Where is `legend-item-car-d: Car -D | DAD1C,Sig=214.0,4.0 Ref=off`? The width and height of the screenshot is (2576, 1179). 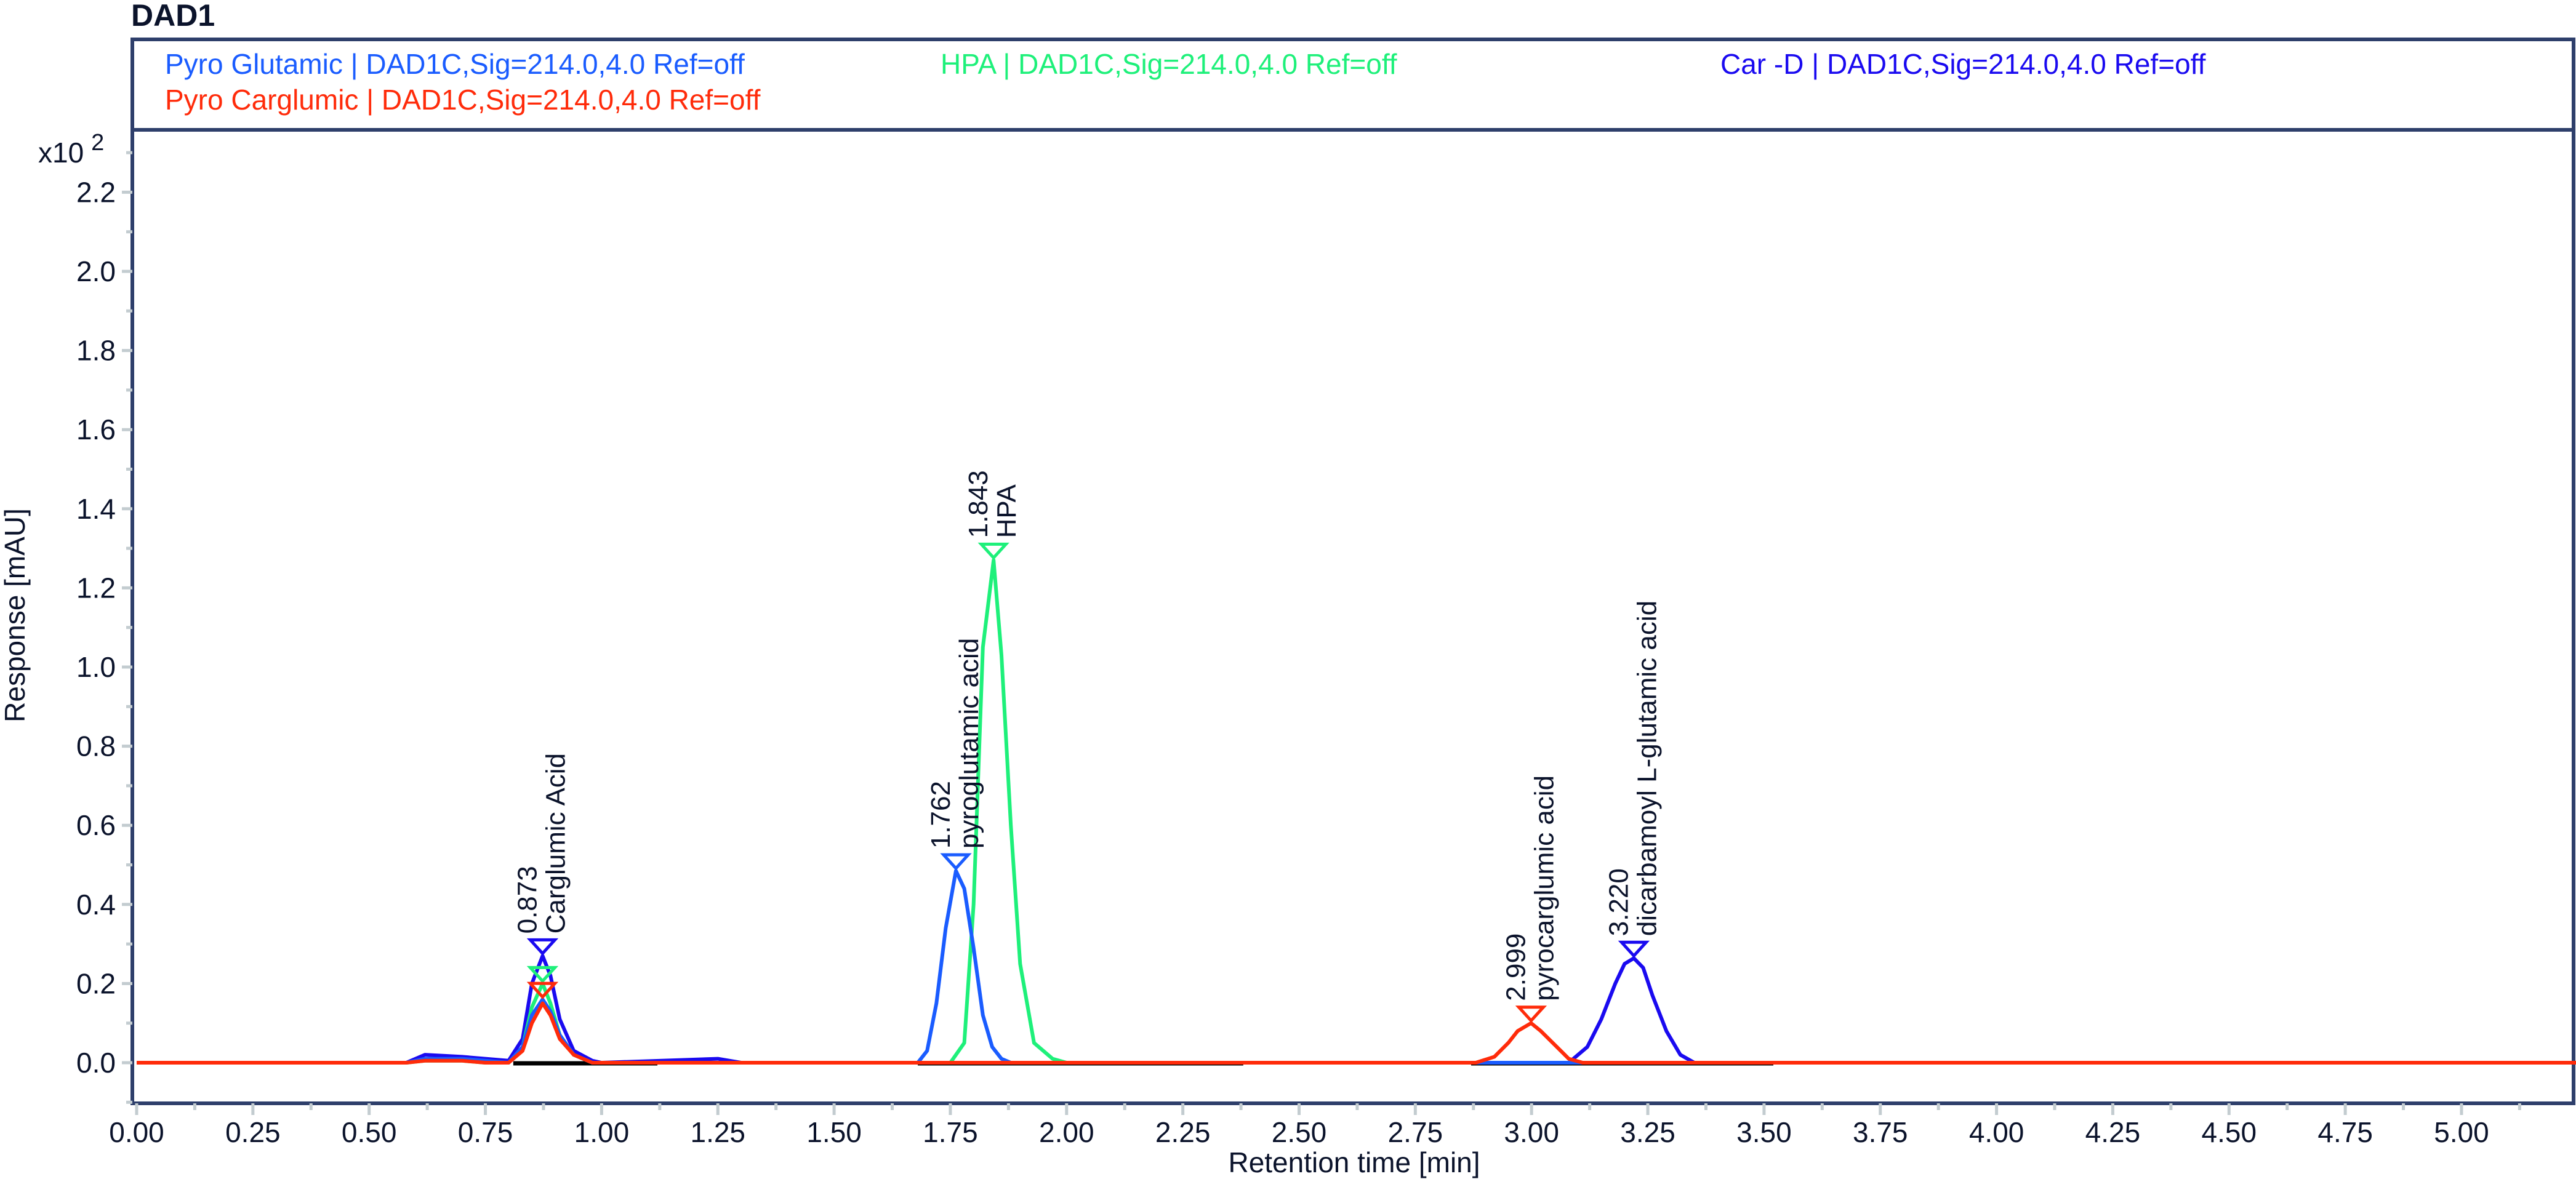
legend-item-car-d: Car -D | DAD1C,Sig=214.0,4.0 Ref=off is located at coordinates (1963, 64).